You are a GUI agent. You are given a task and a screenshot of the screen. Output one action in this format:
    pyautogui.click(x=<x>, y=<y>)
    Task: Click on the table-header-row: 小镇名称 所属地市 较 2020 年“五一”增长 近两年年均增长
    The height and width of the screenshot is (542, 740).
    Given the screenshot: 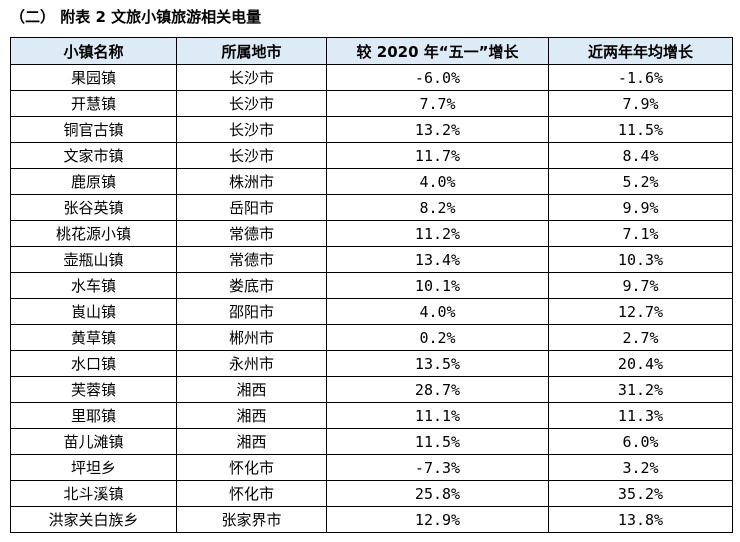 What is the action you would take?
    pyautogui.click(x=371, y=51)
    